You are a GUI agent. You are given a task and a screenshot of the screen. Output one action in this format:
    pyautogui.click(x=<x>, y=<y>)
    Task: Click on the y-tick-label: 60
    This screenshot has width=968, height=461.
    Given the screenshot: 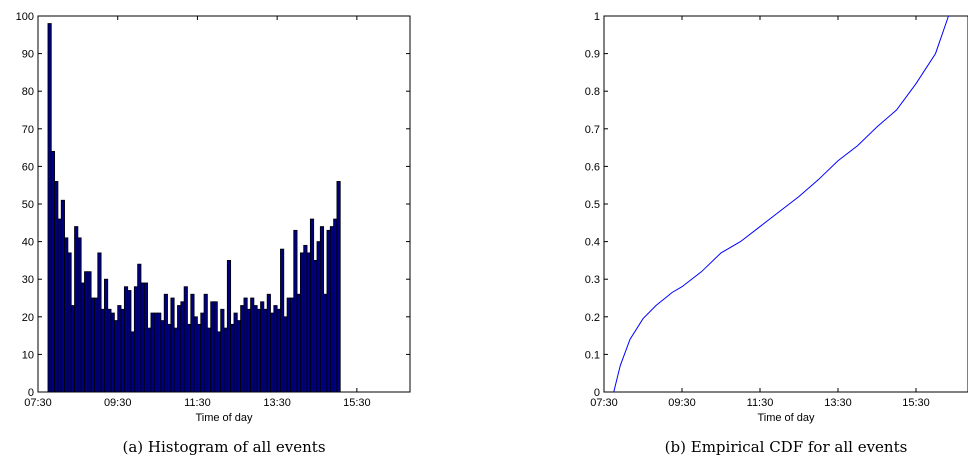 What is the action you would take?
    pyautogui.click(x=28, y=167)
    